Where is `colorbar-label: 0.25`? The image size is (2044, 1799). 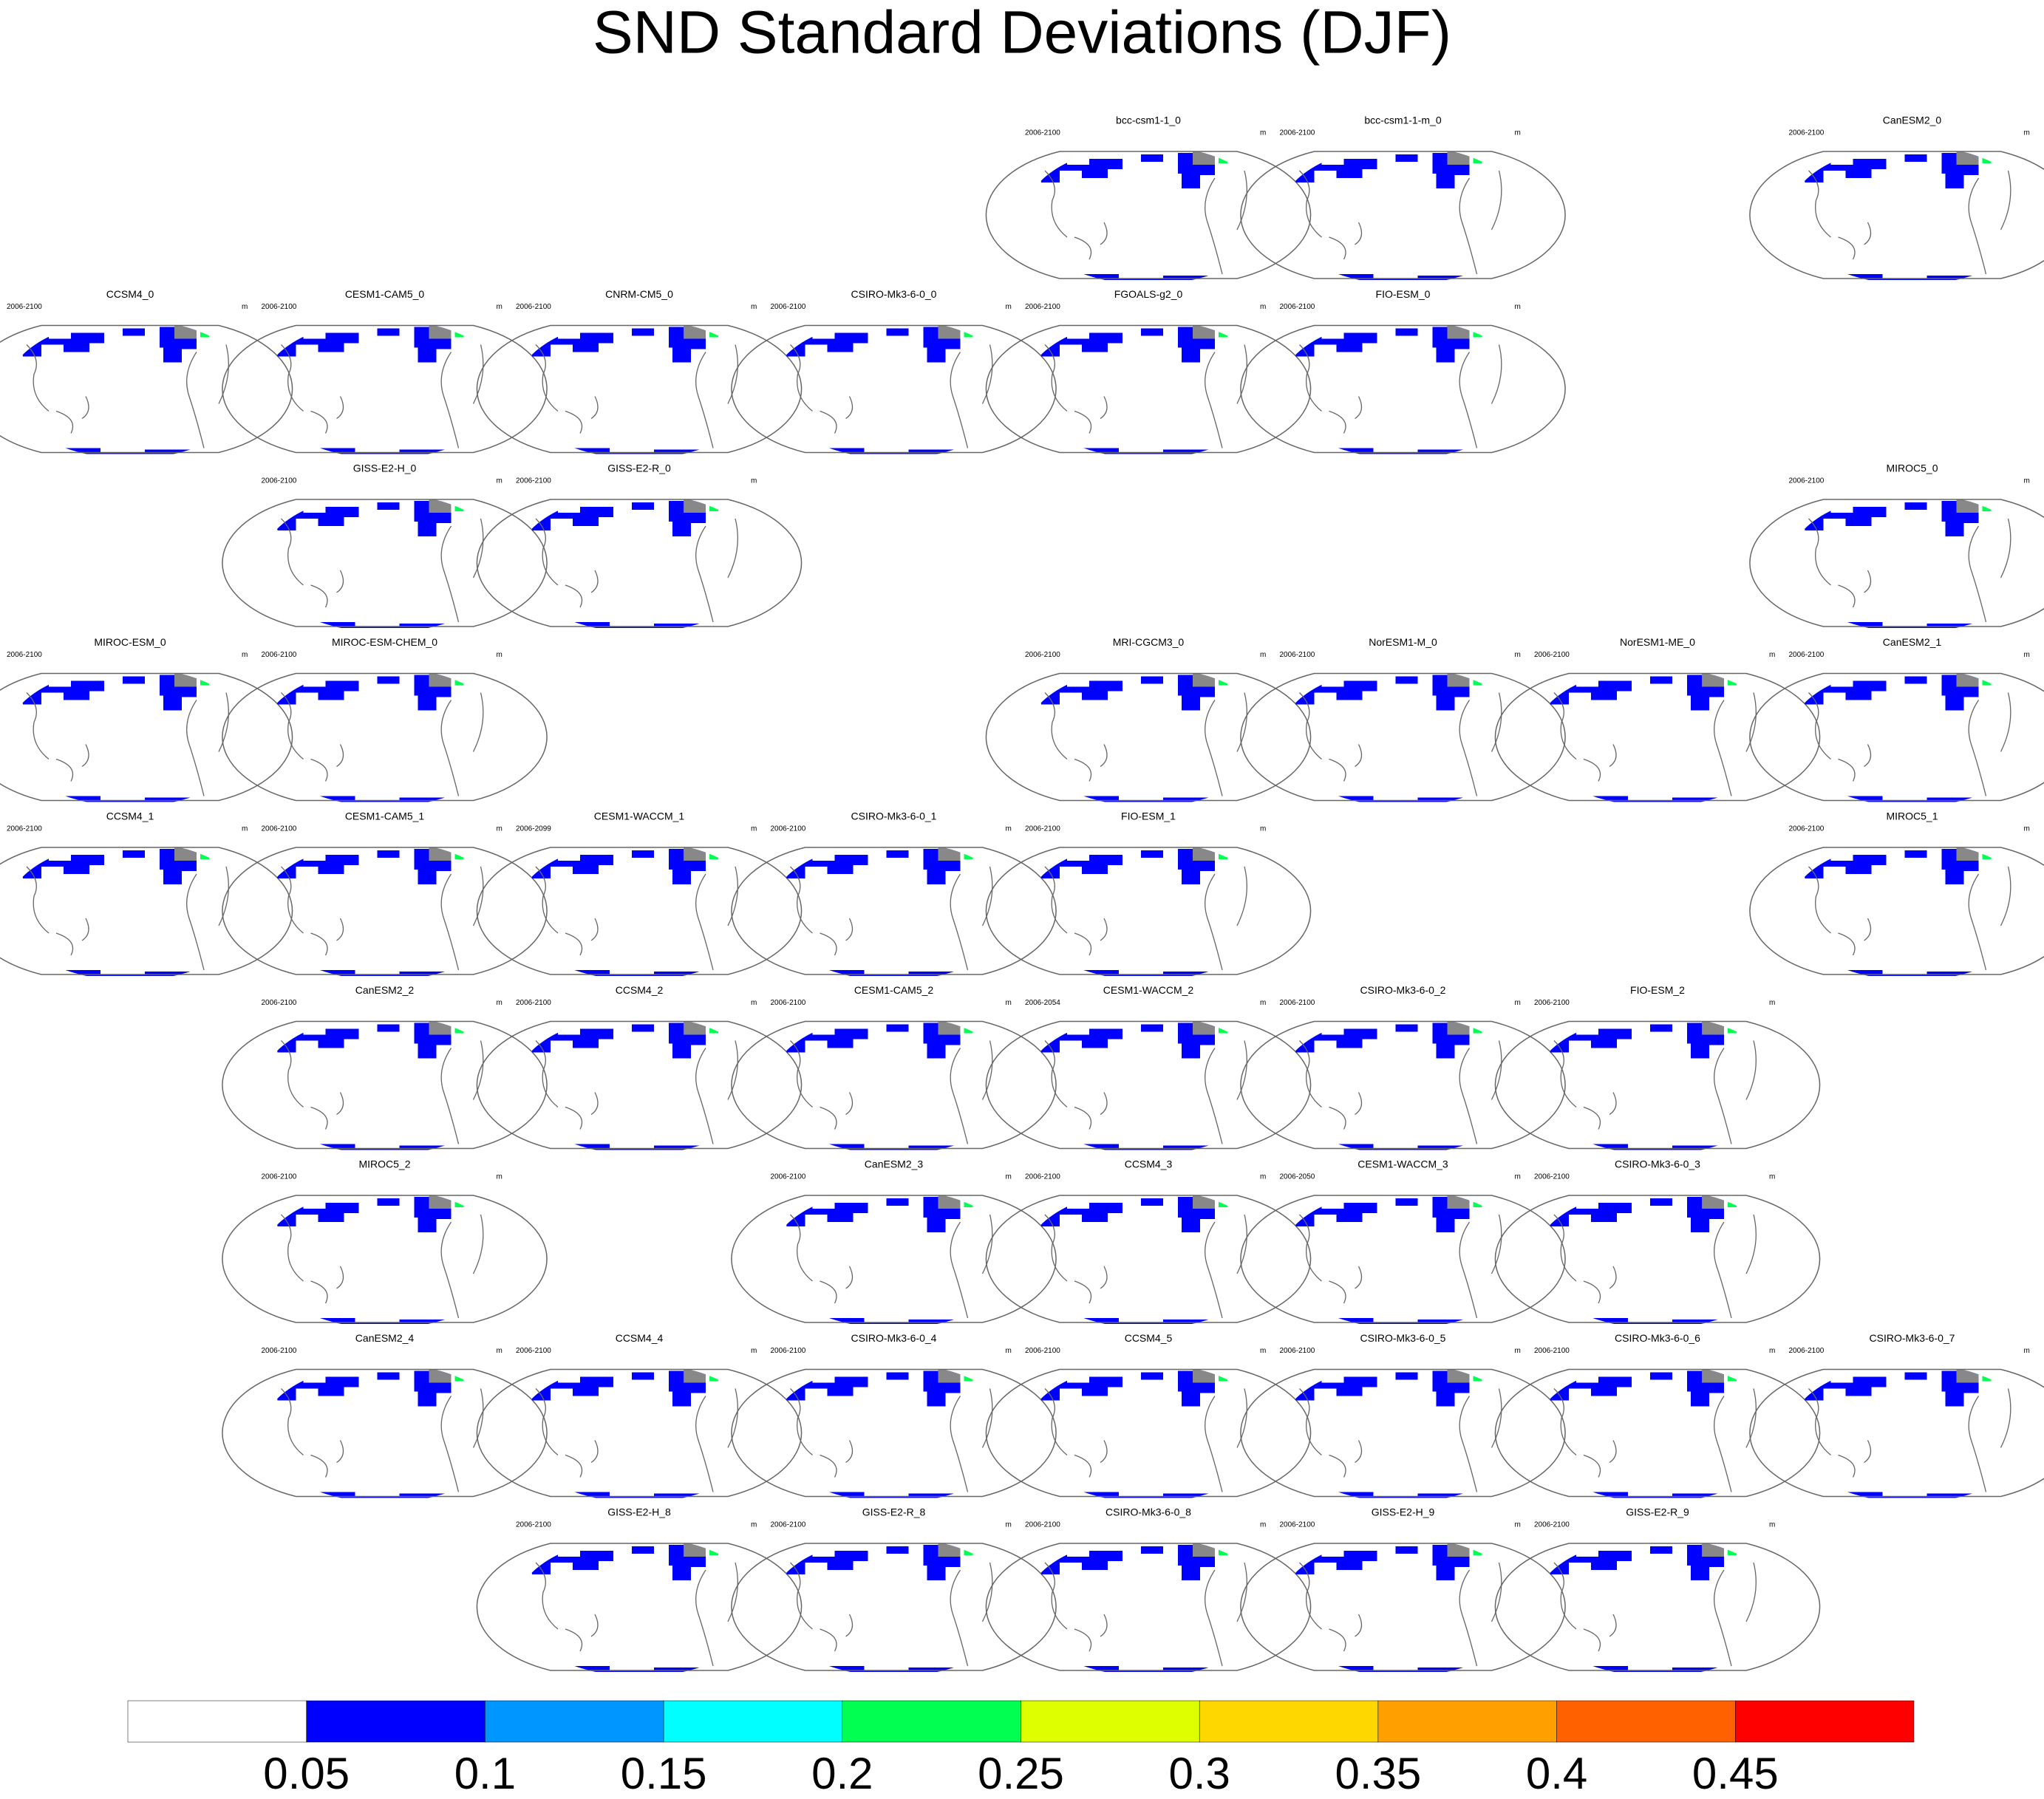 colorbar-label: 0.25 is located at coordinates (1021, 1774).